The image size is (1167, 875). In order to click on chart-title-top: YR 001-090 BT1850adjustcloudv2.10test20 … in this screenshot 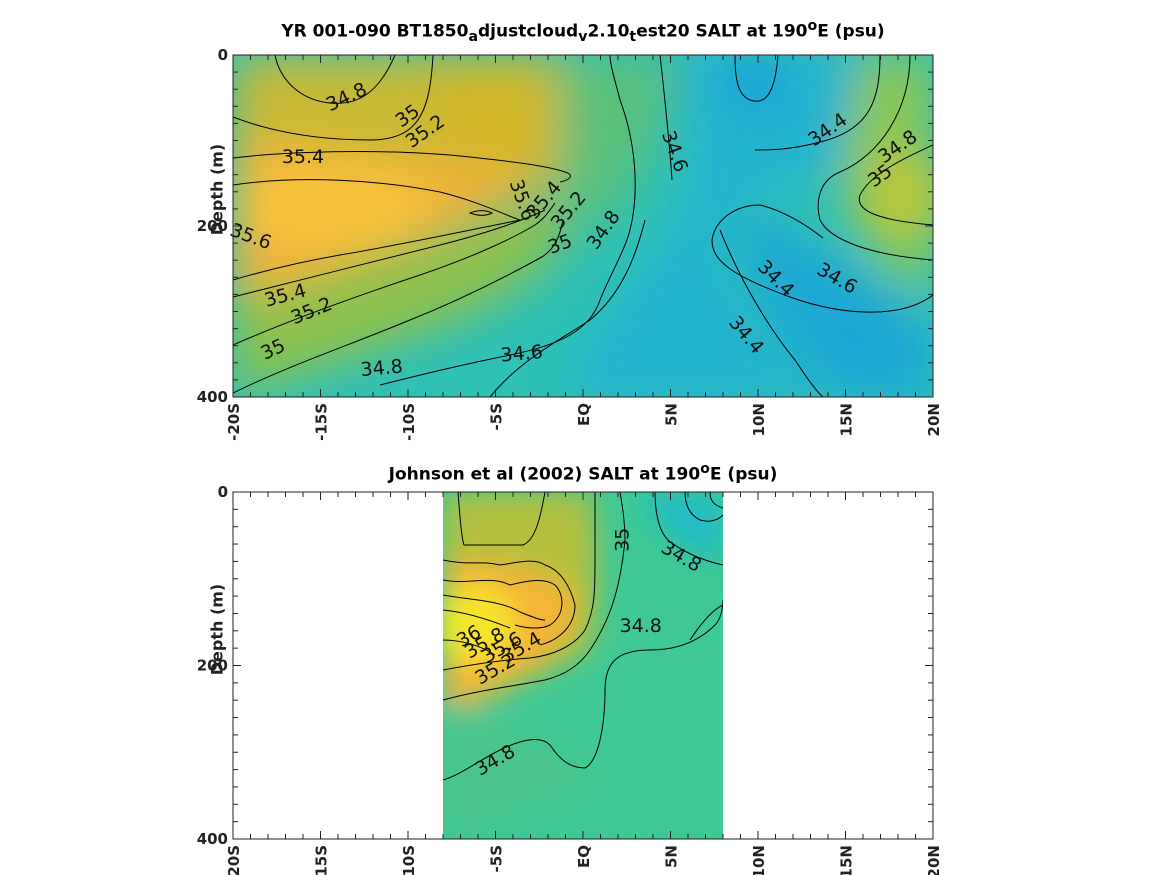, I will do `click(583, 32)`.